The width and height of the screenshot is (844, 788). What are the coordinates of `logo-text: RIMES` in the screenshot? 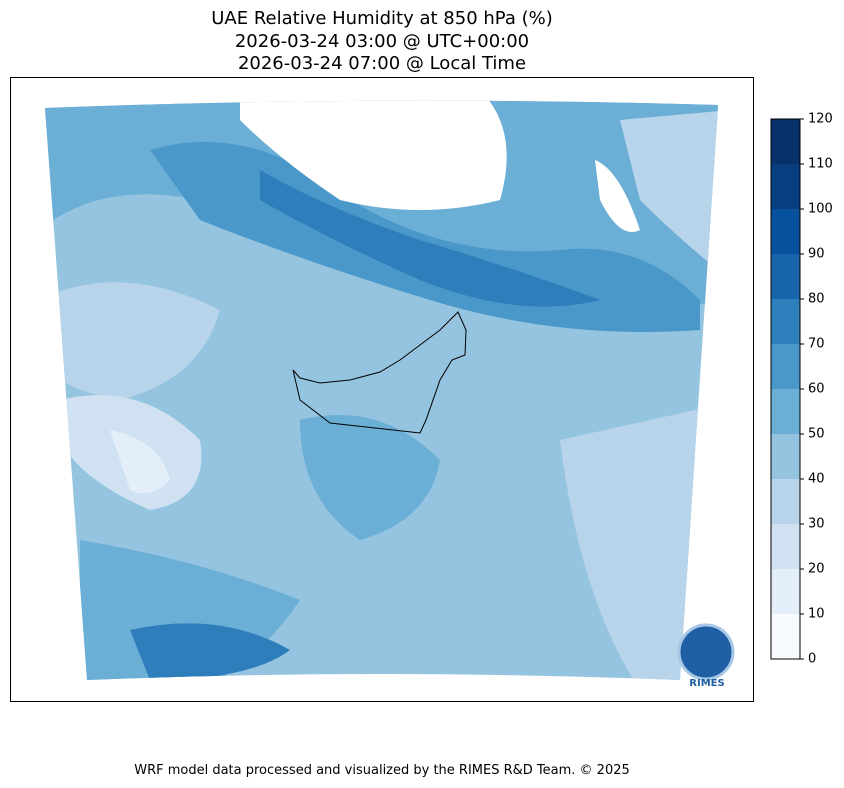 It's located at (706, 683).